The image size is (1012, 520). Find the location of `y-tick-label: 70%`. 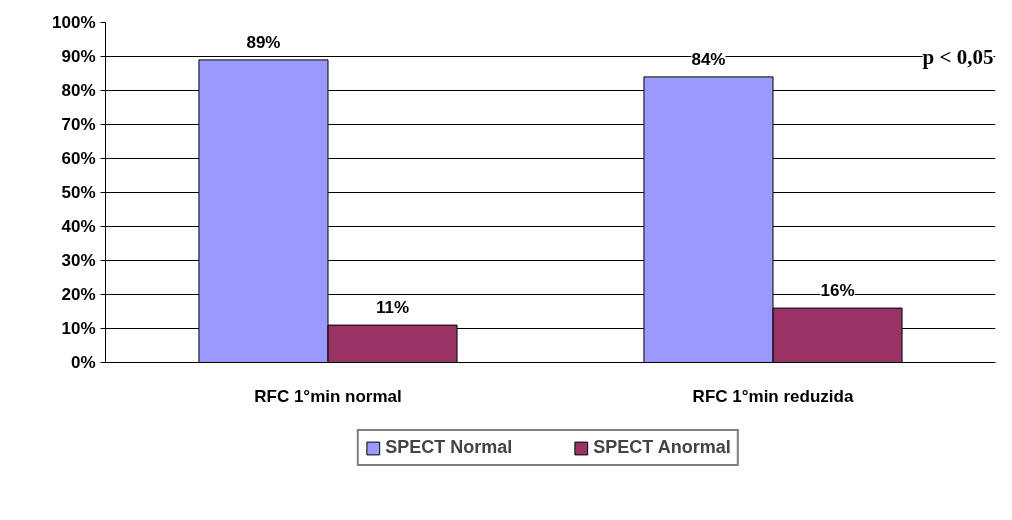

y-tick-label: 70% is located at coordinates (78, 124).